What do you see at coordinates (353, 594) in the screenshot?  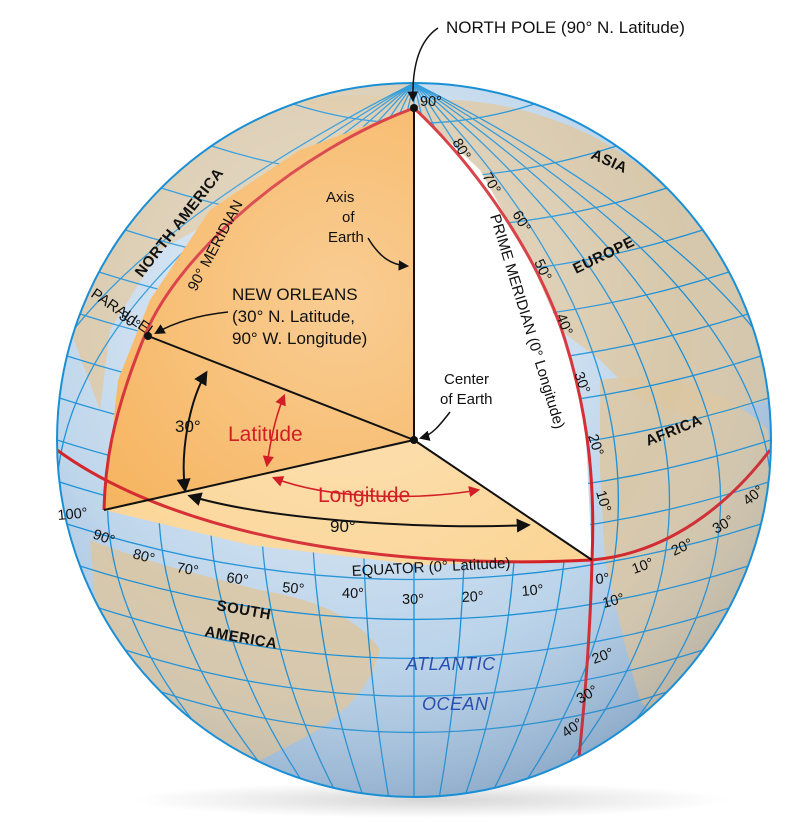 I see `longitude-tick: 40°` at bounding box center [353, 594].